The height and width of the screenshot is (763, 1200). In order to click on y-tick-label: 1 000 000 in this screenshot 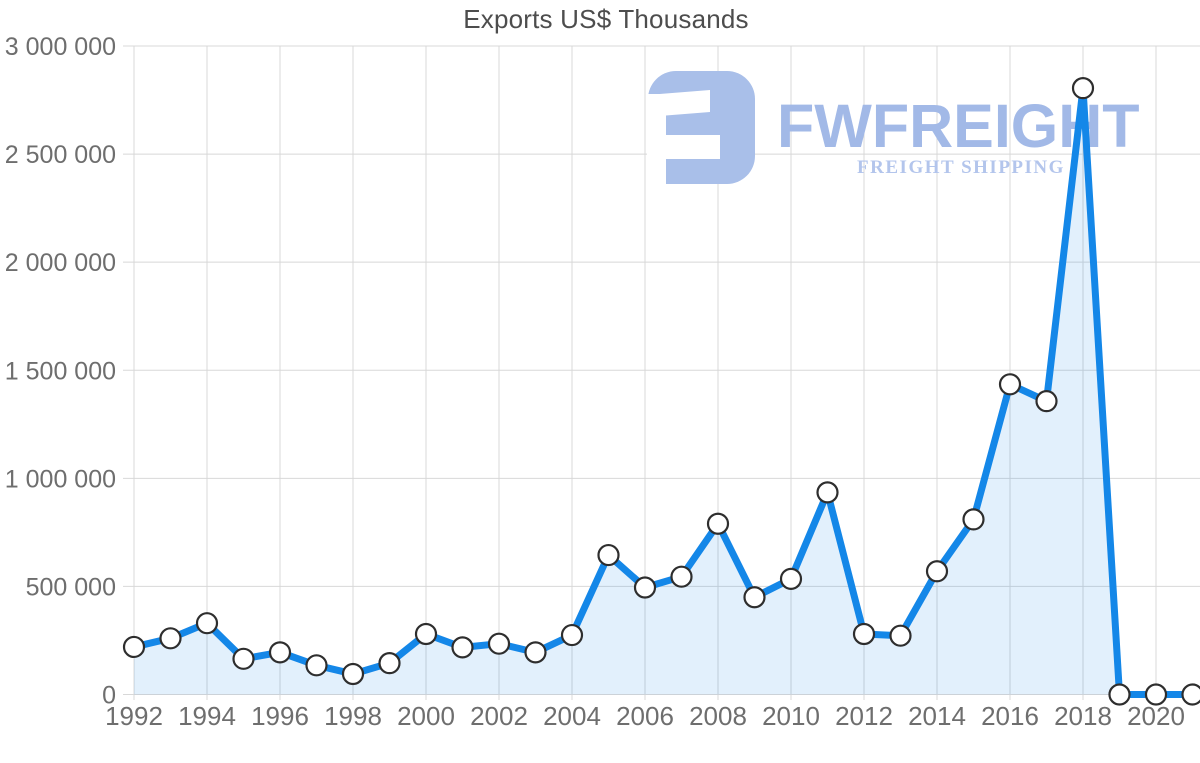, I will do `click(60, 479)`.